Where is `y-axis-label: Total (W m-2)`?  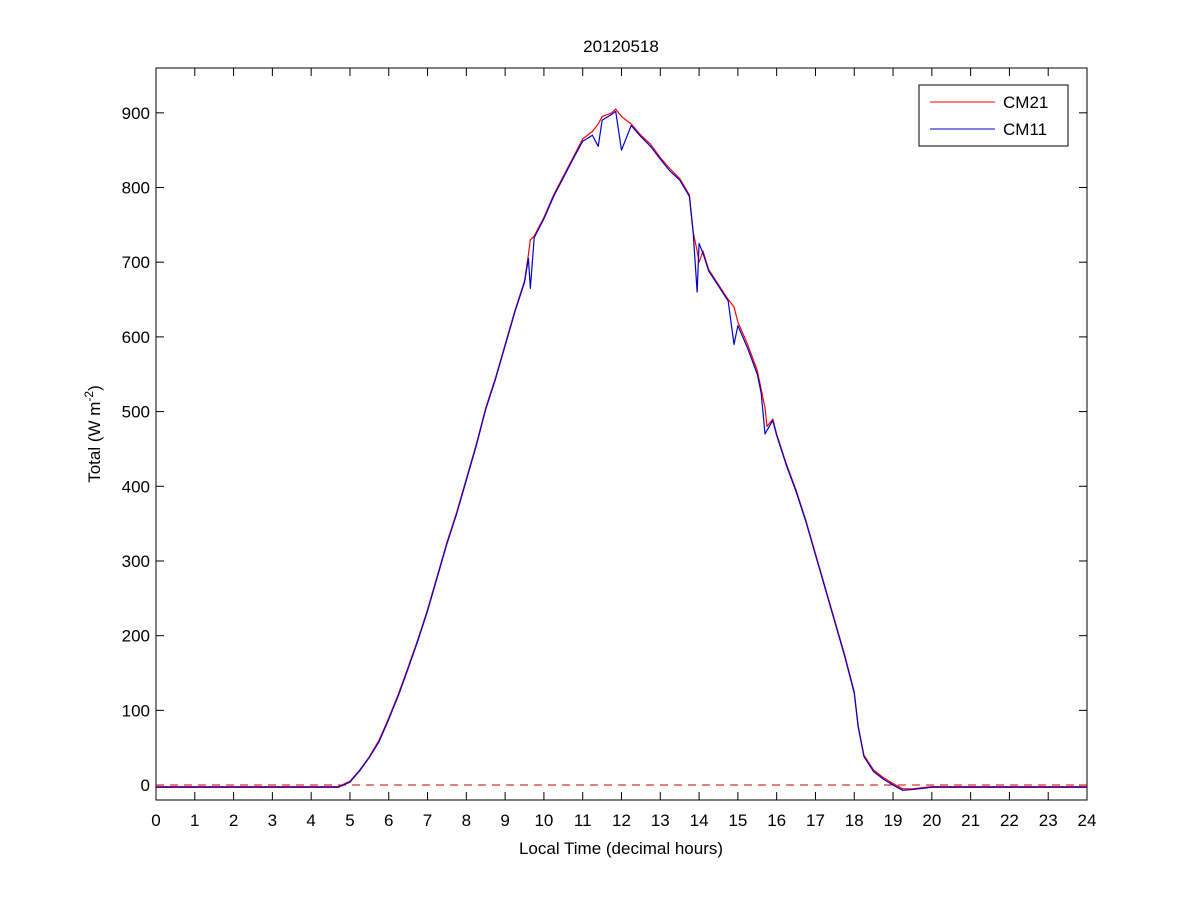 y-axis-label: Total (W m-2) is located at coordinates (93, 434).